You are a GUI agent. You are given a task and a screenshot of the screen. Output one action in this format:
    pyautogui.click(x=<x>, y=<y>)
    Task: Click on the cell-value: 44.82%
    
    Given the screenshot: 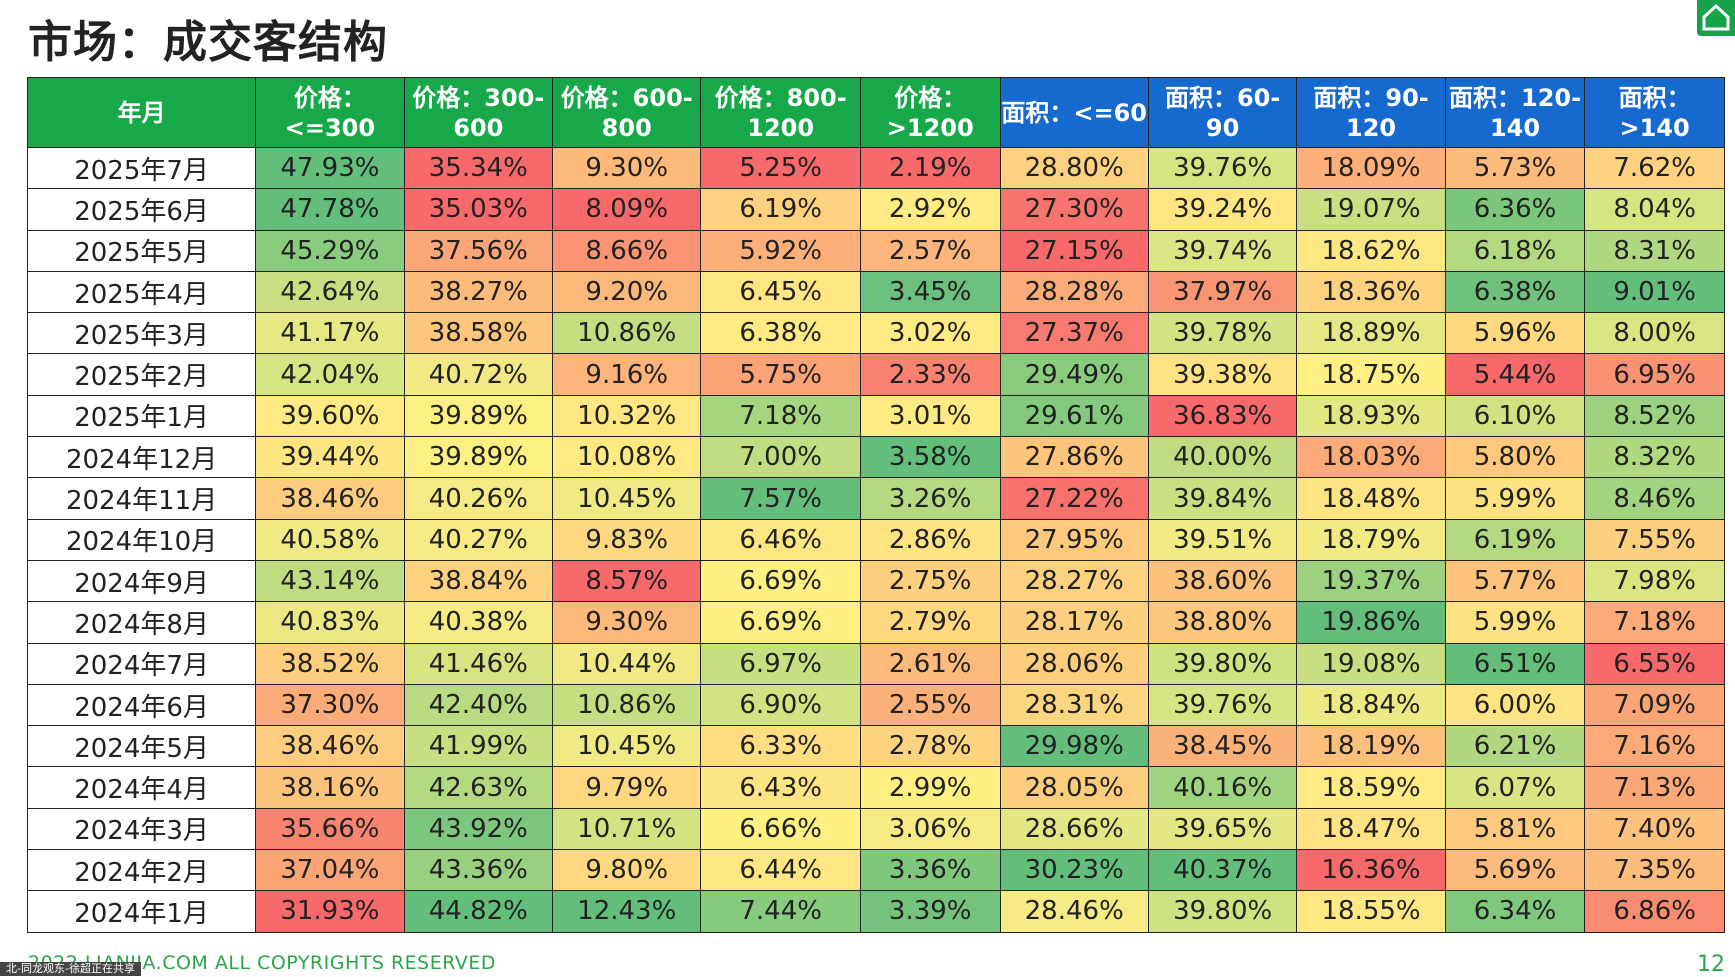 What is the action you would take?
    pyautogui.click(x=478, y=911)
    